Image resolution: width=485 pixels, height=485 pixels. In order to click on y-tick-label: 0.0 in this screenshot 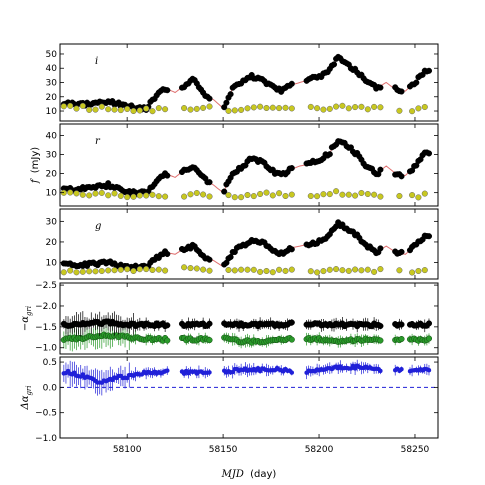, I will do `click(50, 388)`.